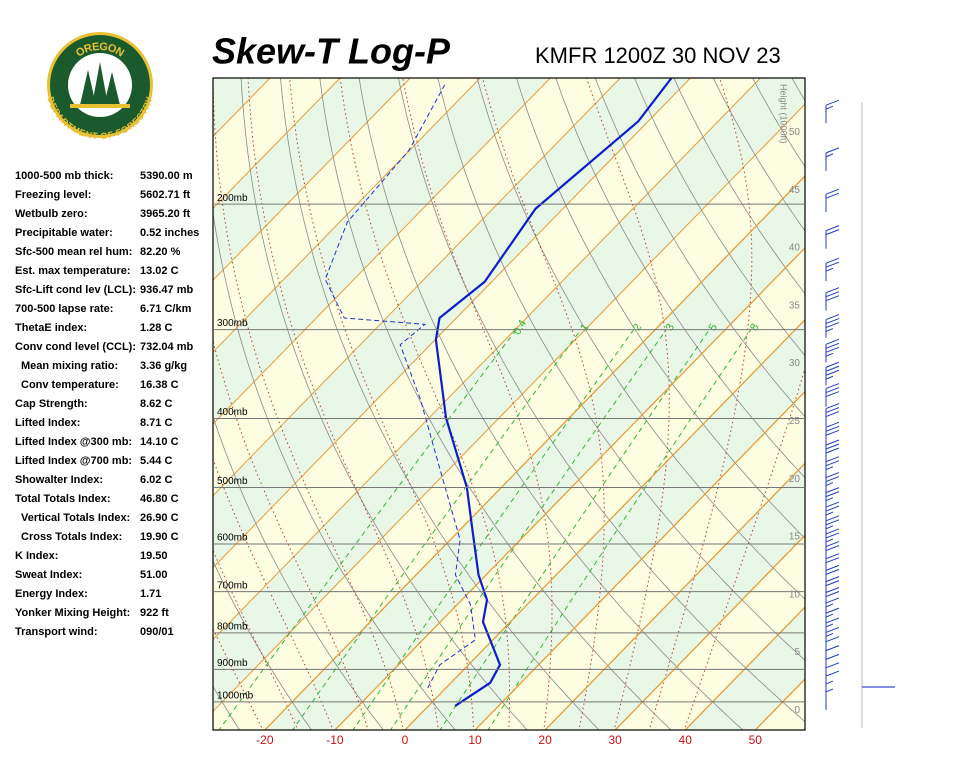 This screenshot has height=768, width=960. Describe the element at coordinates (59, 480) in the screenshot. I see `index-label: Showalter Index:` at that location.